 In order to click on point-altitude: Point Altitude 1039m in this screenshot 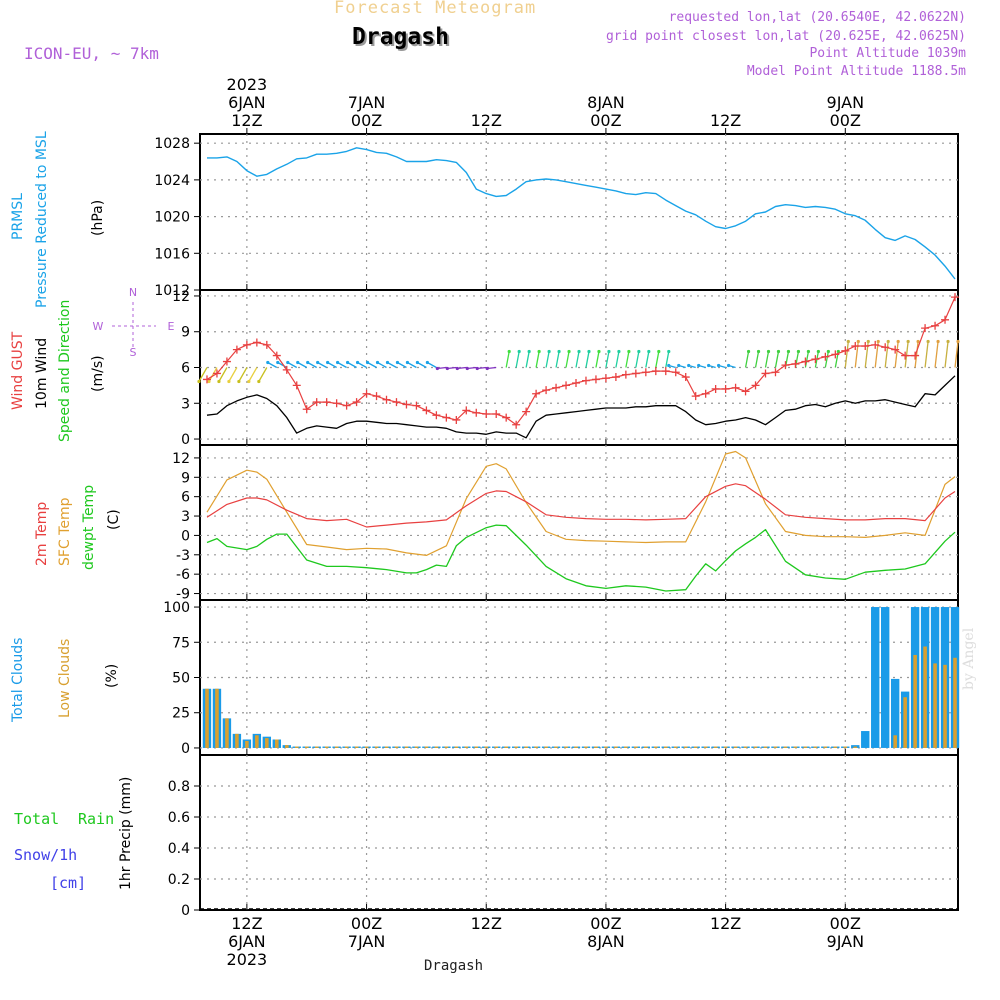, I will do `click(887, 53)`.